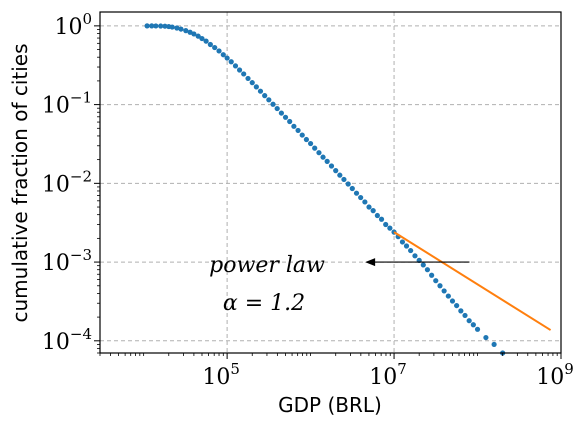 The image size is (581, 426). Describe the element at coordinates (339, 284) in the screenshot. I see `annotation: power law α = 1.2` at that location.